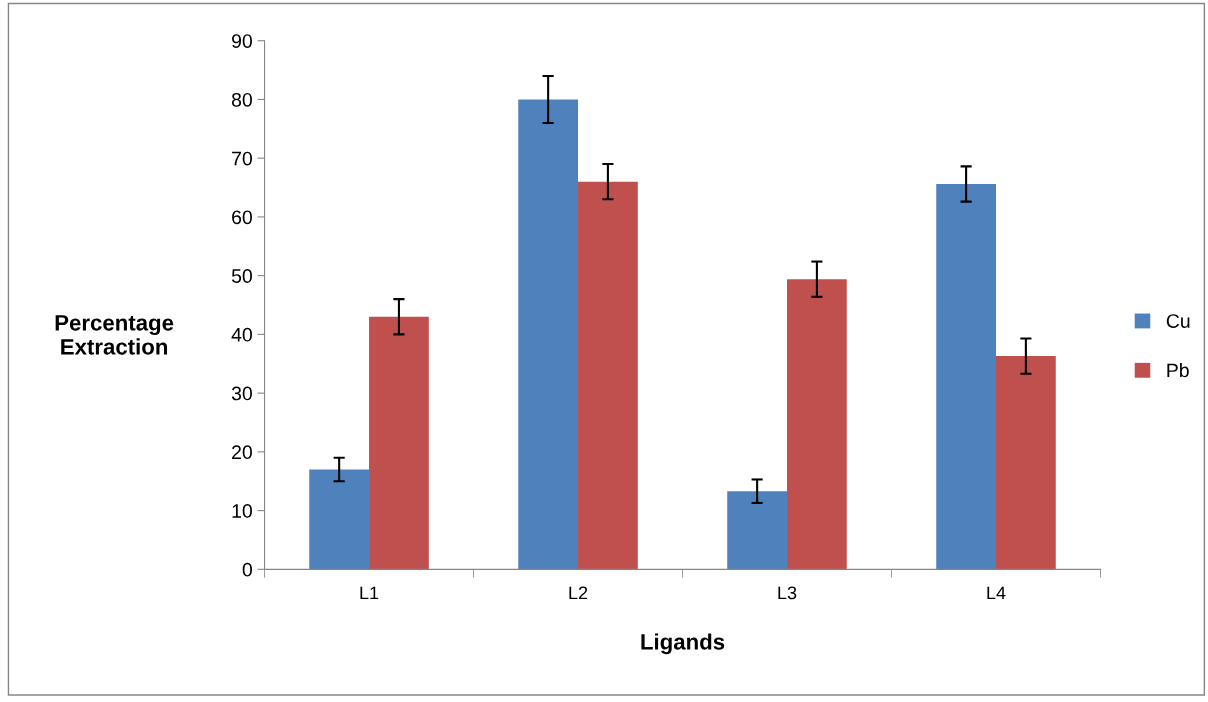 The image size is (1208, 702). What do you see at coordinates (996, 593) in the screenshot?
I see `x-tick-label: L4` at bounding box center [996, 593].